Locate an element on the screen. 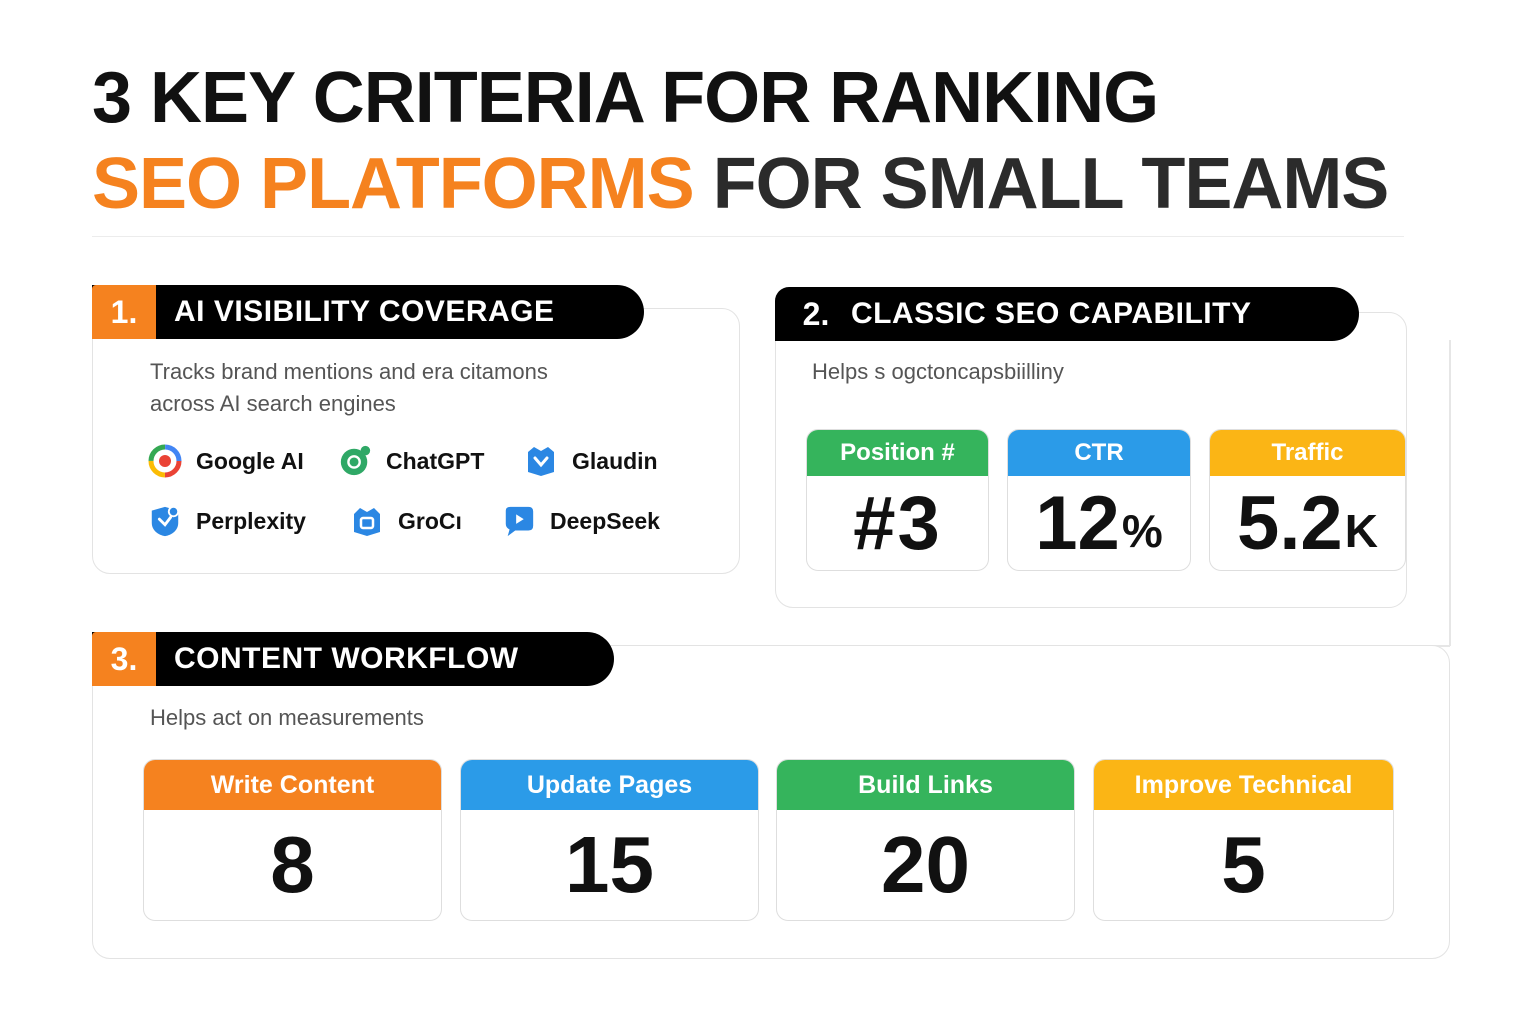  section-label: AI VISIBILITY COVERAGE is located at coordinates (364, 311).